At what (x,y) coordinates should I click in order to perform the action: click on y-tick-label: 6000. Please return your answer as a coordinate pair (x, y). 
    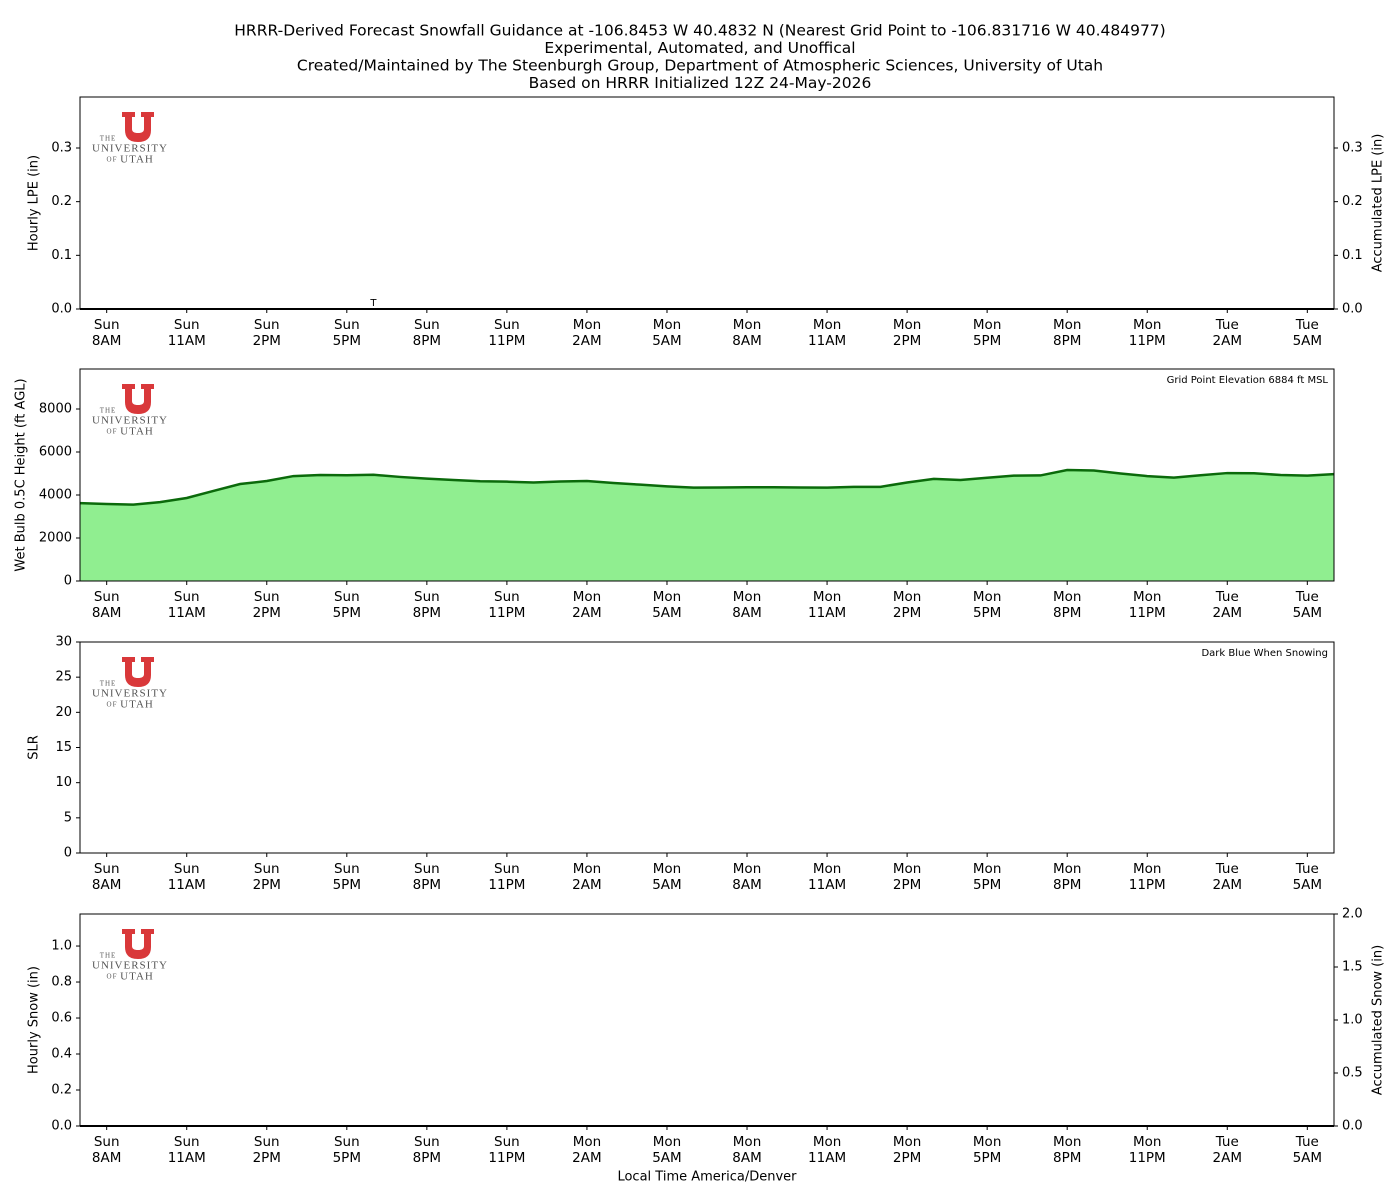
    Looking at the image, I should click on (55, 451).